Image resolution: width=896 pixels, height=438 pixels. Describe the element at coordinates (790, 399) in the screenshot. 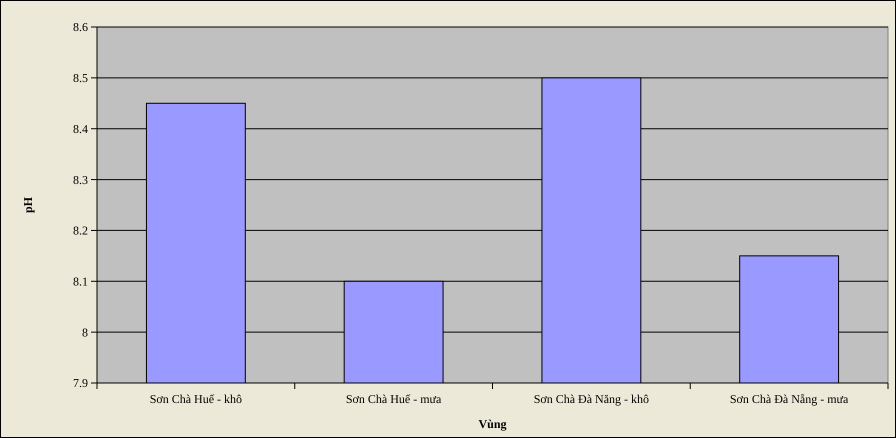

I see `x-tick-label: Sơn Chà Đà Nẵng - mưa` at that location.